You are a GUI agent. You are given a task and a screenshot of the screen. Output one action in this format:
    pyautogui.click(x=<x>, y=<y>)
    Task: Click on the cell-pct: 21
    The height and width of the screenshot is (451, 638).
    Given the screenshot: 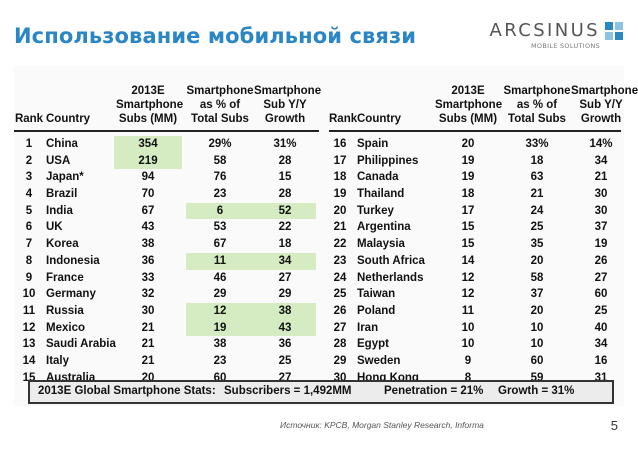 What is the action you would take?
    pyautogui.click(x=537, y=194)
    